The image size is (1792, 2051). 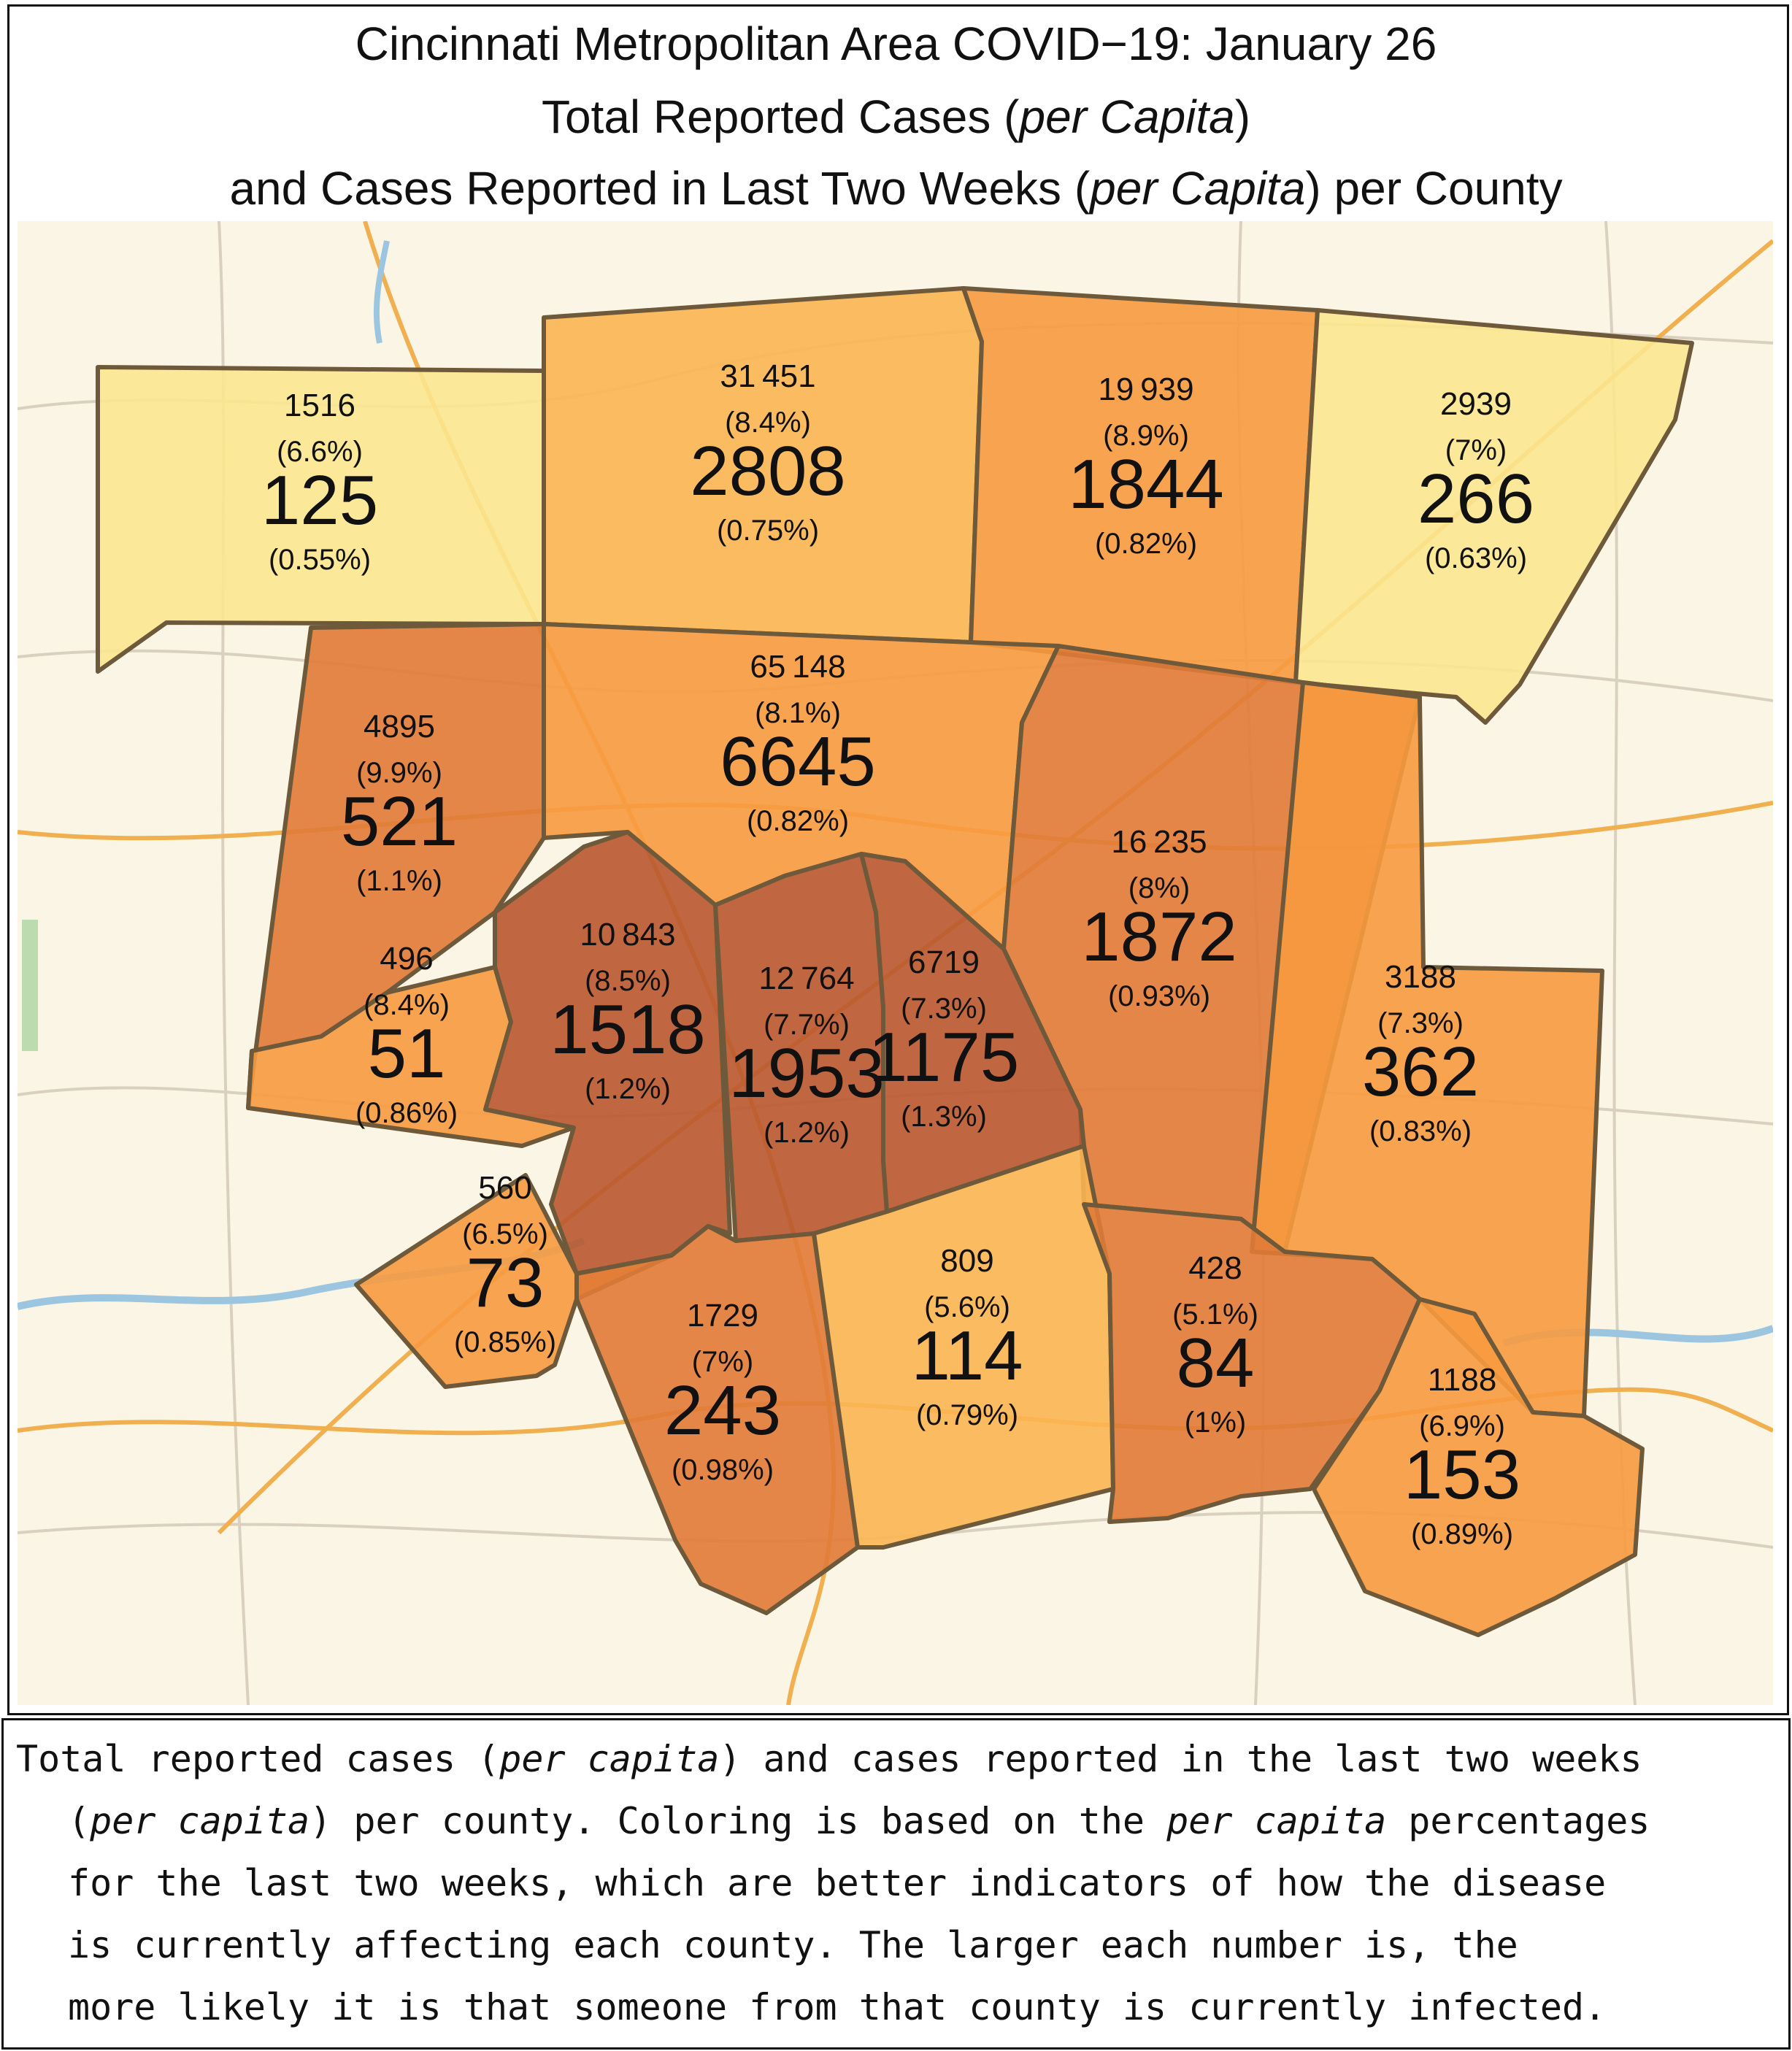 I want to click on county-label-group: 1516 (6.6%)125 (0.55%), so click(x=320, y=482).